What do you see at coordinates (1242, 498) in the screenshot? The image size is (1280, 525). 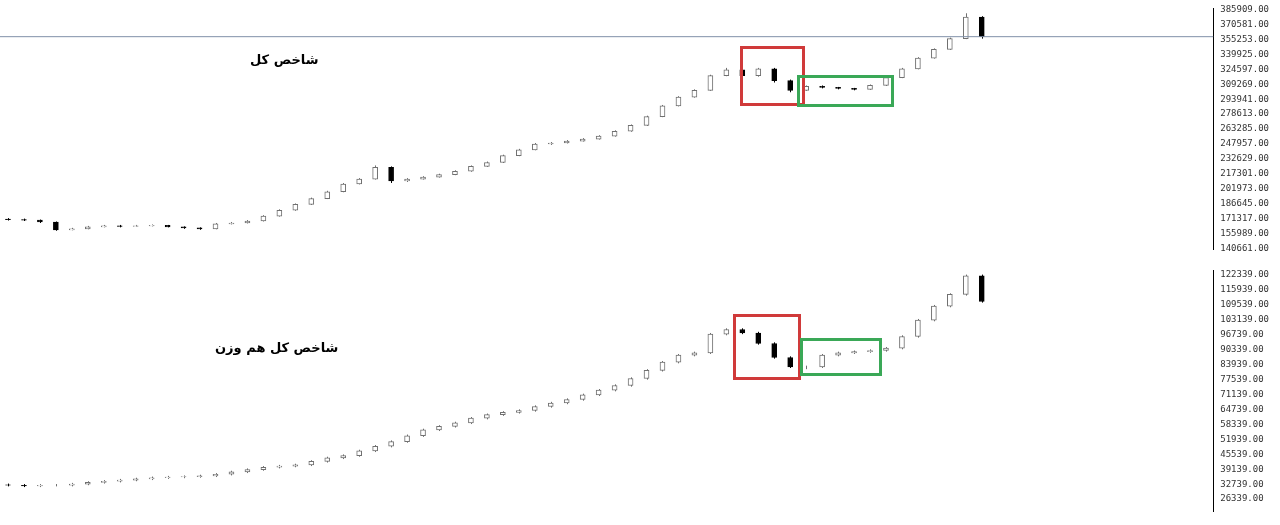 I see `y-tick-label: 26339.00` at bounding box center [1242, 498].